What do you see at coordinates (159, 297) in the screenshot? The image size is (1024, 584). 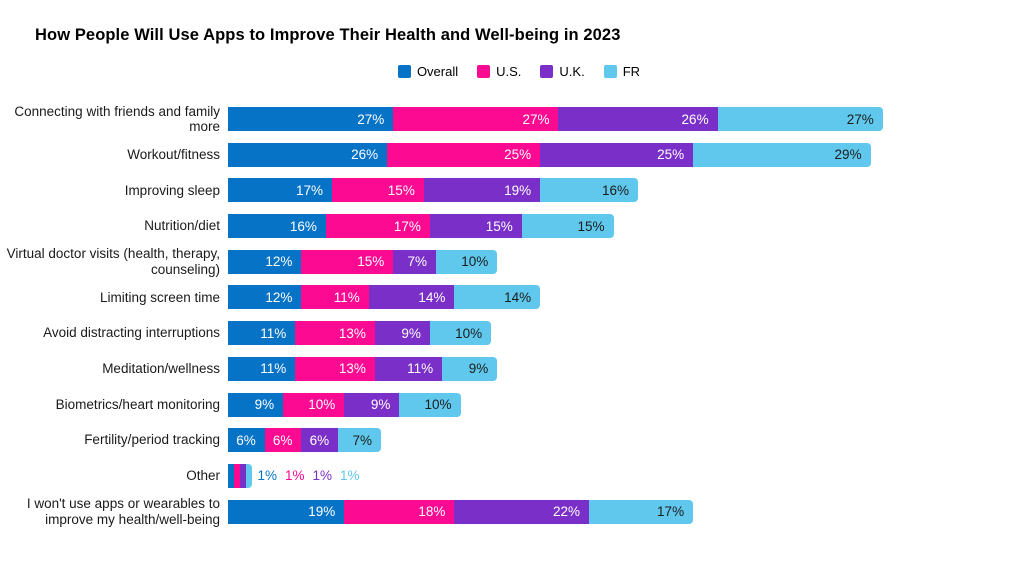 I see `category-label: Limiting screen time` at bounding box center [159, 297].